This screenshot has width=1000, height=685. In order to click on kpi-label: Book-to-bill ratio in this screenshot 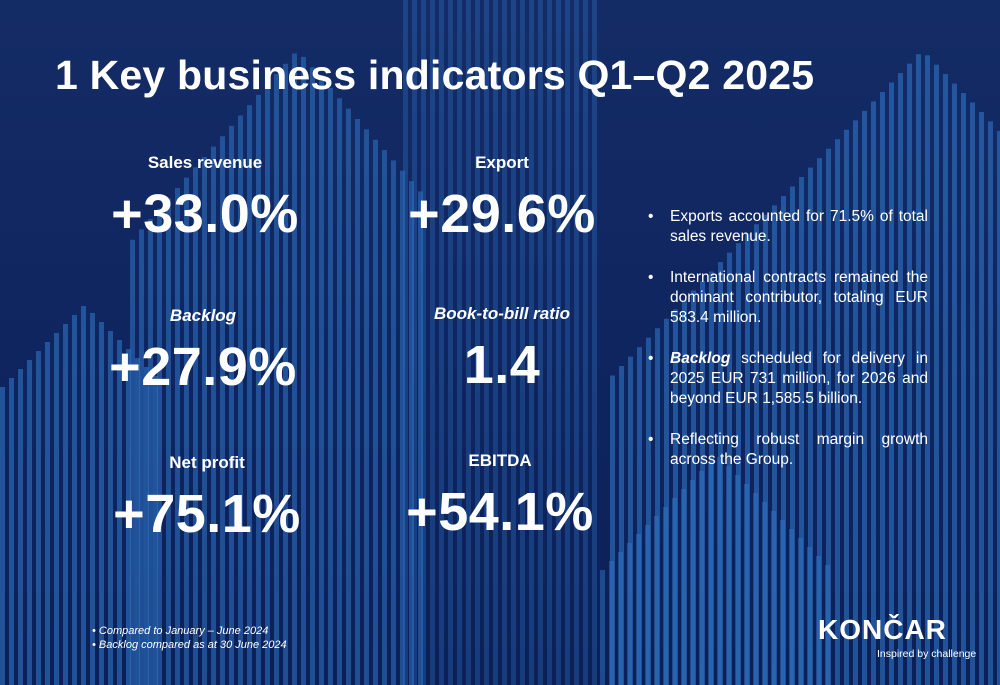, I will do `click(502, 313)`.